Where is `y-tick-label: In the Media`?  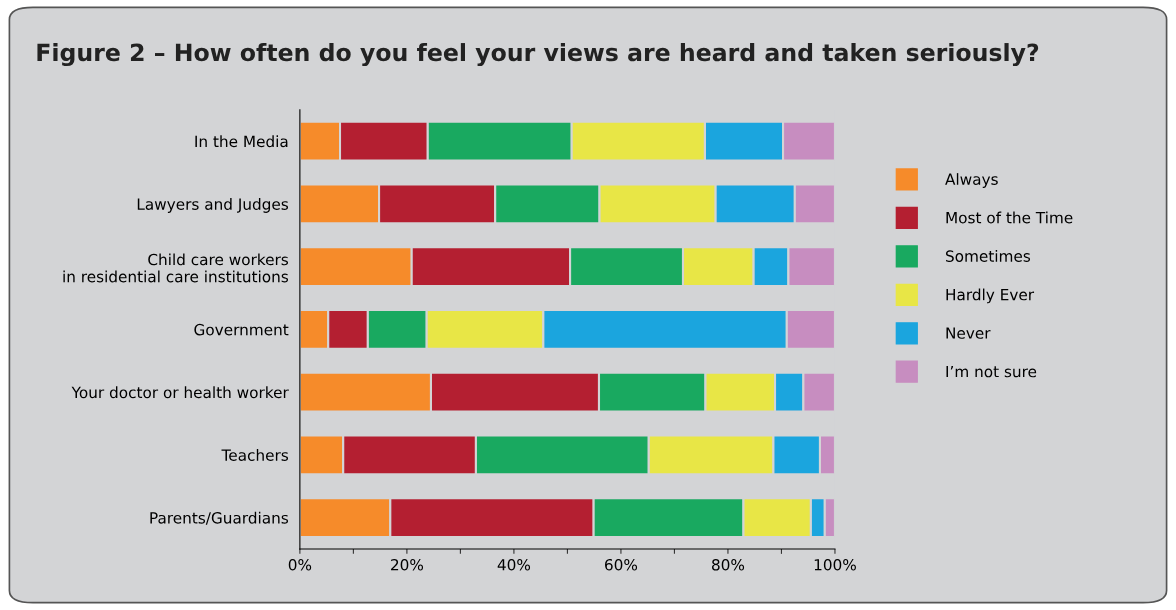
y-tick-label: In the Media is located at coordinates (241, 141).